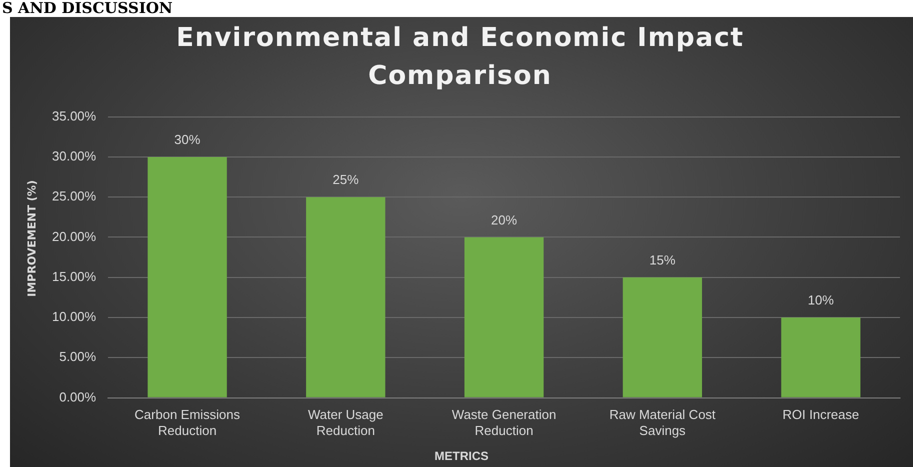 Image resolution: width=913 pixels, height=467 pixels. I want to click on y-tick-label: 35.00%, so click(74, 116).